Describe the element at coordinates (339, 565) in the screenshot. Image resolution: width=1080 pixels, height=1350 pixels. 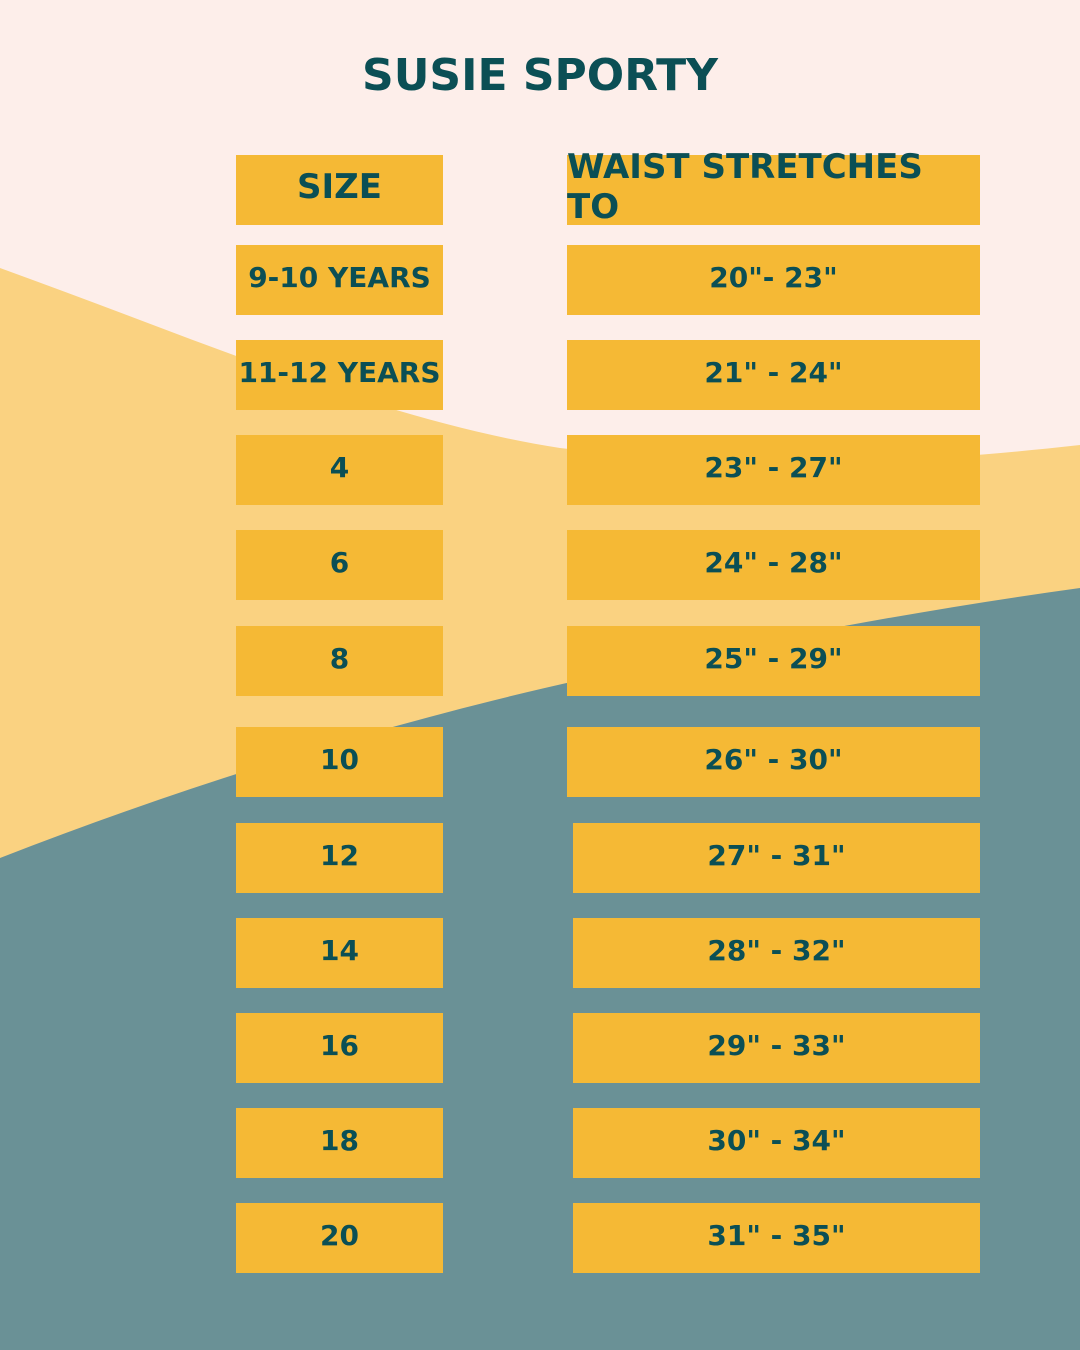
I see `size-cell: 6` at that location.